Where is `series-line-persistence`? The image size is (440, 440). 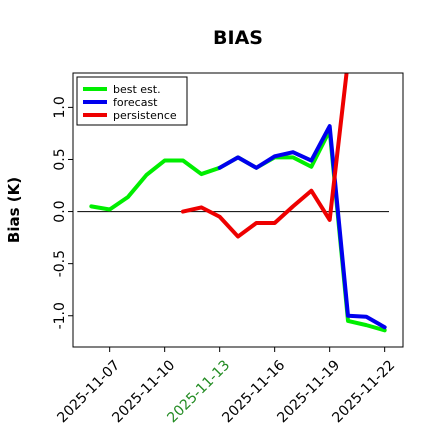
series-line-persistence is located at coordinates (265, 156).